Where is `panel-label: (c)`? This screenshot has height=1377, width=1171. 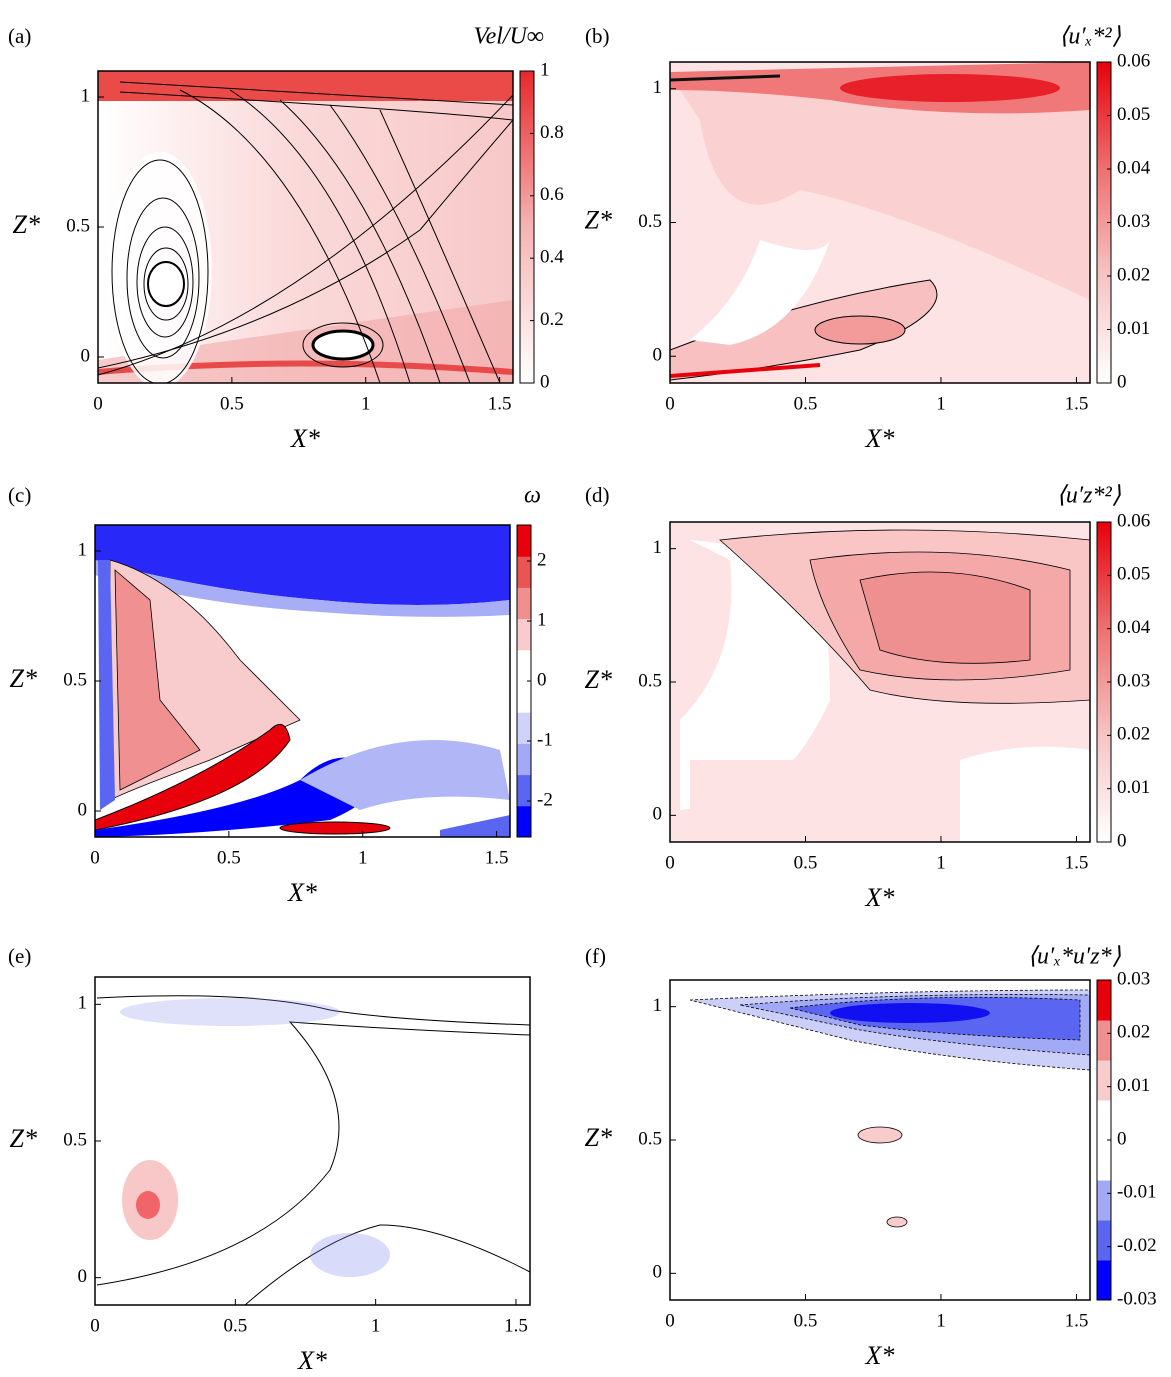 panel-label: (c) is located at coordinates (19, 495).